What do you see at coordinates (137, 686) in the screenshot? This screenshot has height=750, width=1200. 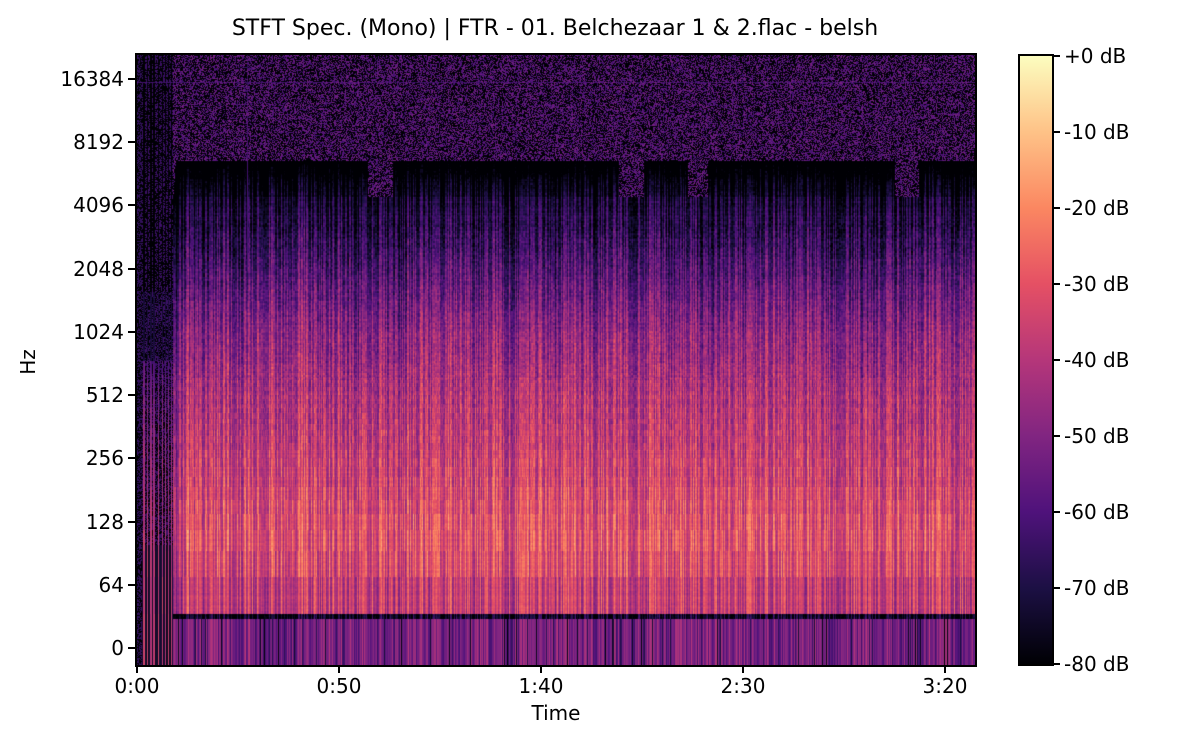 I see `x-tick-label: 0:00` at bounding box center [137, 686].